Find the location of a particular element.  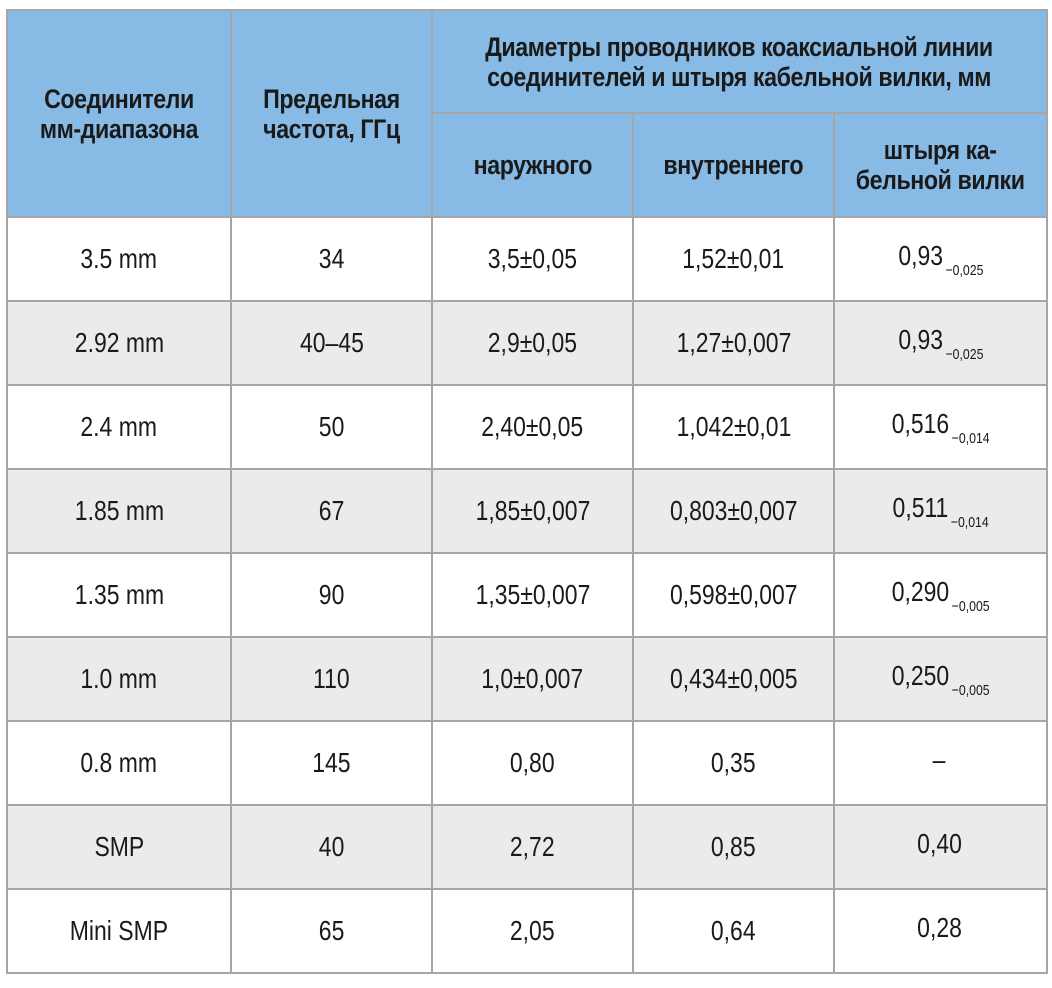

cell-freq: 65 is located at coordinates (331, 931).